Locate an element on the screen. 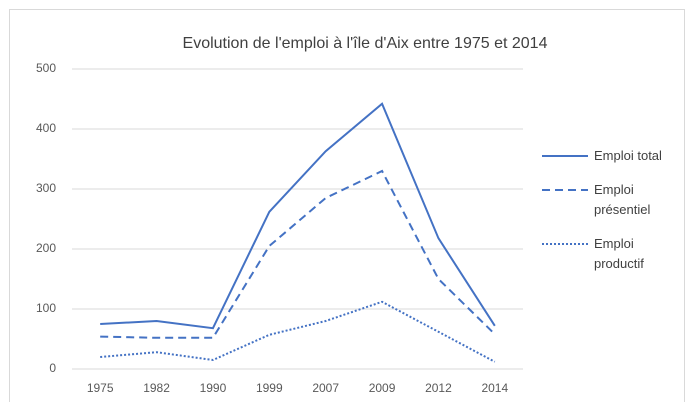 The width and height of the screenshot is (691, 402). y-tick-label: 500 is located at coordinates (46, 68).